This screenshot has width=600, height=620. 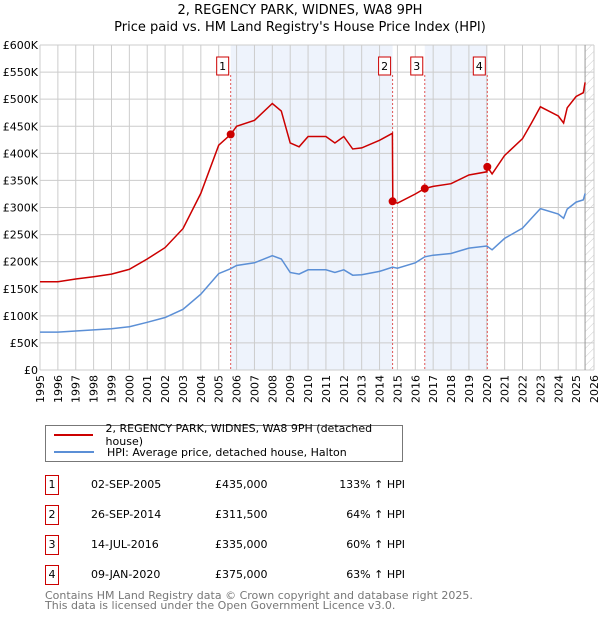 I want to click on sale-hpi-change: 60% ↑ HPI, so click(x=375, y=544).